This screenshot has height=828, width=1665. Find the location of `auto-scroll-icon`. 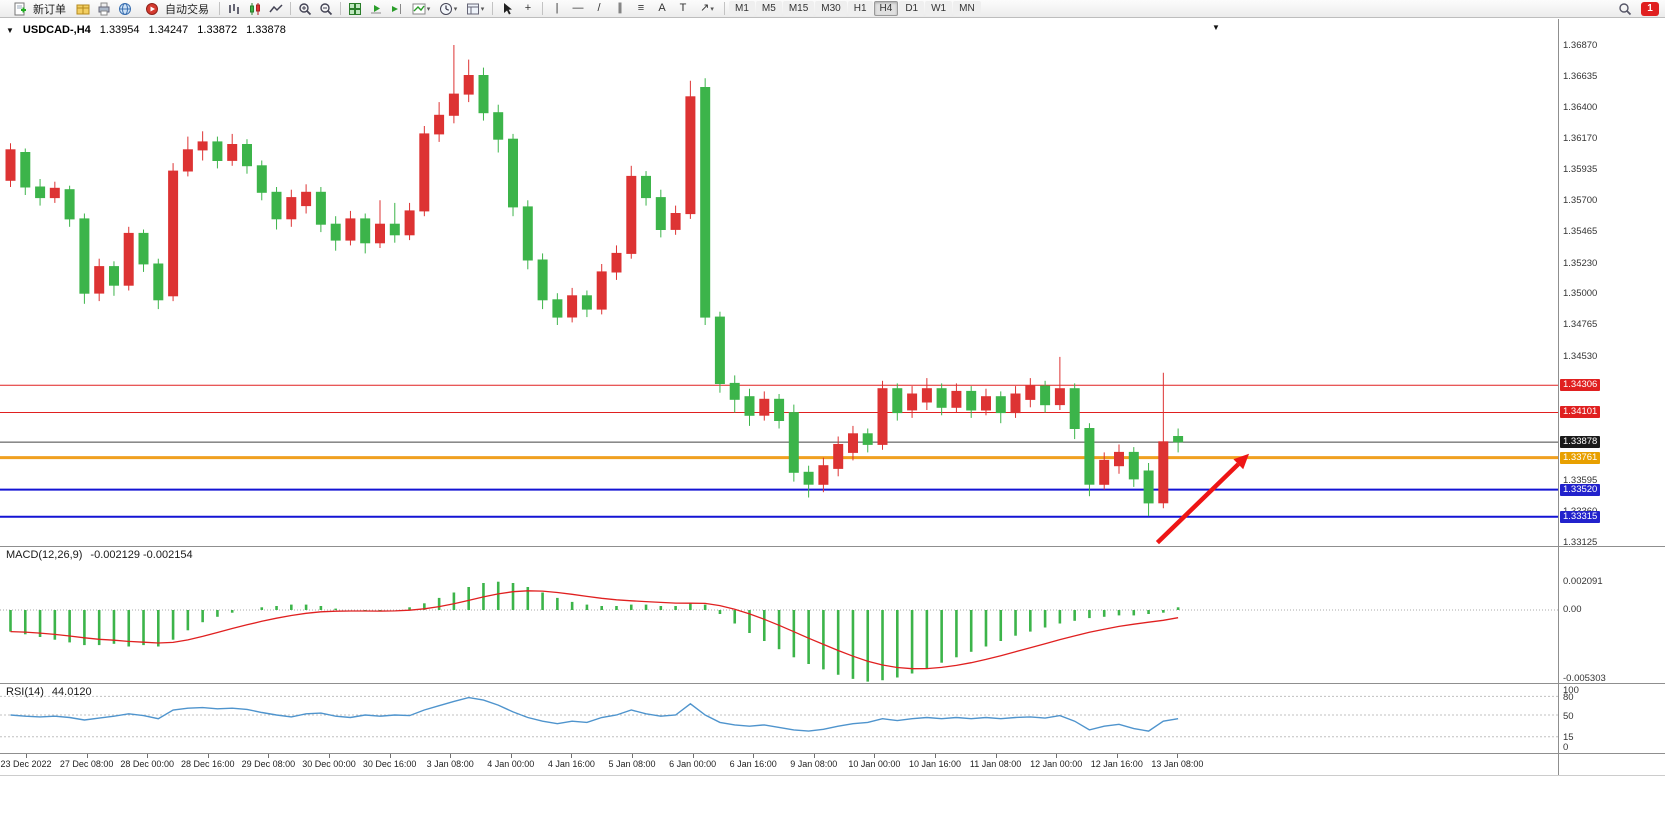

auto-scroll-icon is located at coordinates (376, 9).